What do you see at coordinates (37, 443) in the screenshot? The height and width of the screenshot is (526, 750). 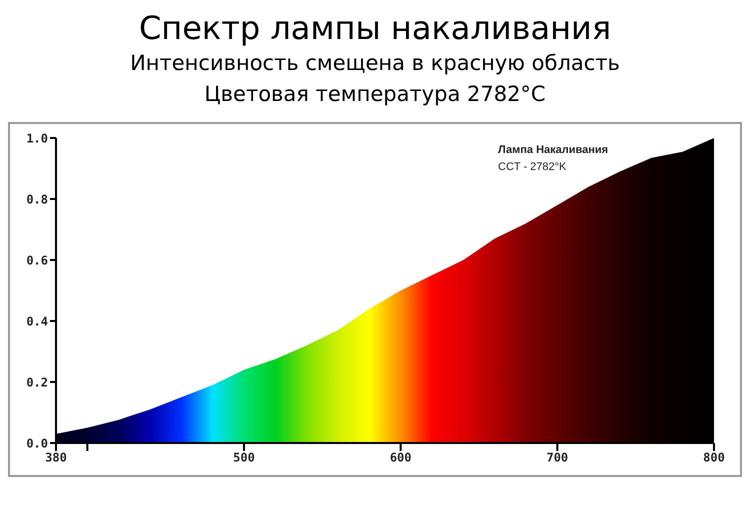 I see `y-tick-label: 0.0` at bounding box center [37, 443].